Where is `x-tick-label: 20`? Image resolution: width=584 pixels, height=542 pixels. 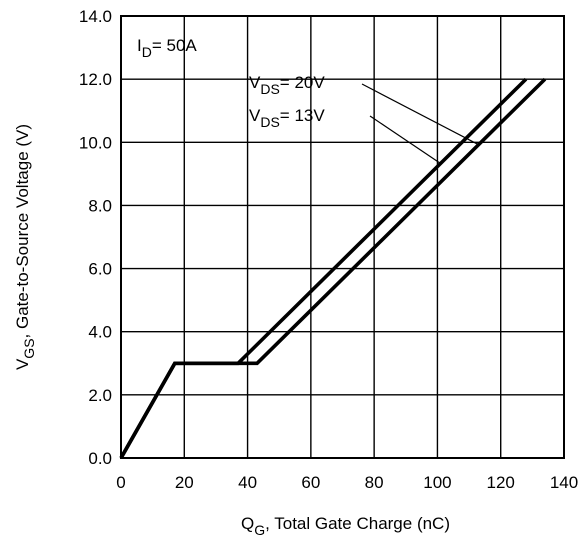 x-tick-label: 20 is located at coordinates (184, 482).